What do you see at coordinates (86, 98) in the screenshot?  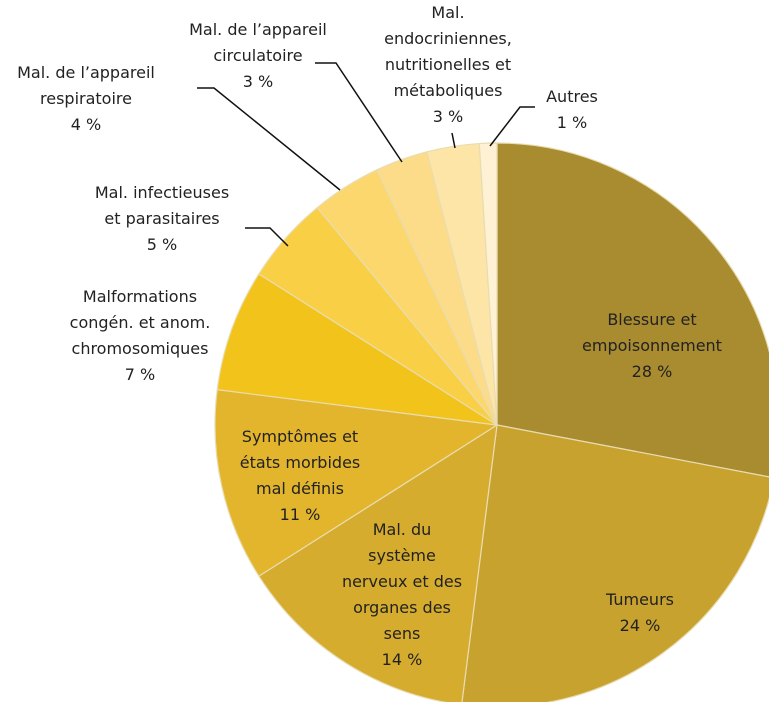 I see `slice-label-line: respiratoire` at bounding box center [86, 98].